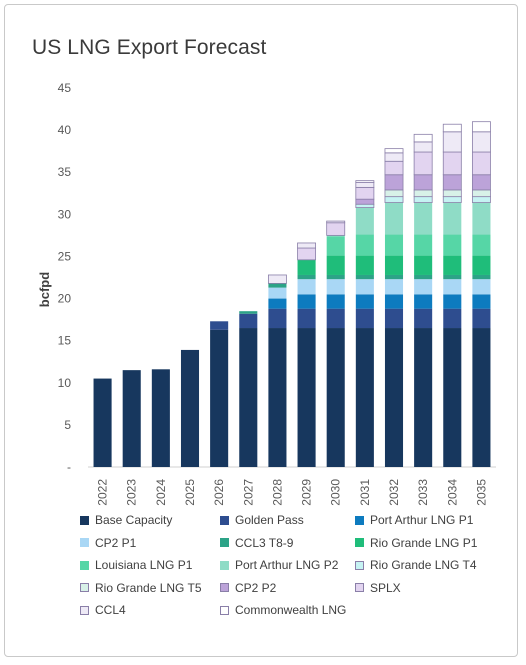 The width and height of the screenshot is (526, 665). What do you see at coordinates (422, 520) in the screenshot?
I see `legend-label: Port Arthur LNG P1` at bounding box center [422, 520].